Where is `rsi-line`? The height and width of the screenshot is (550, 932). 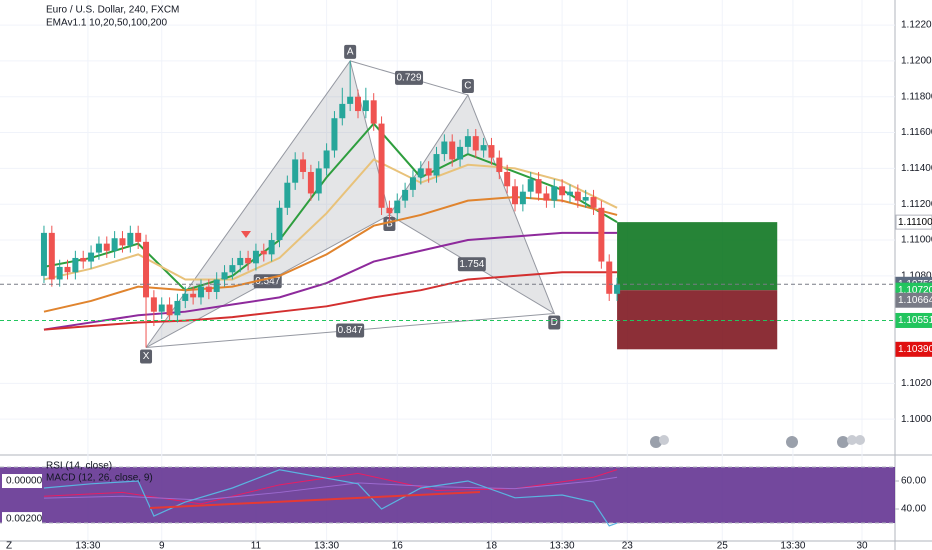
rsi-line is located at coordinates (330, 498).